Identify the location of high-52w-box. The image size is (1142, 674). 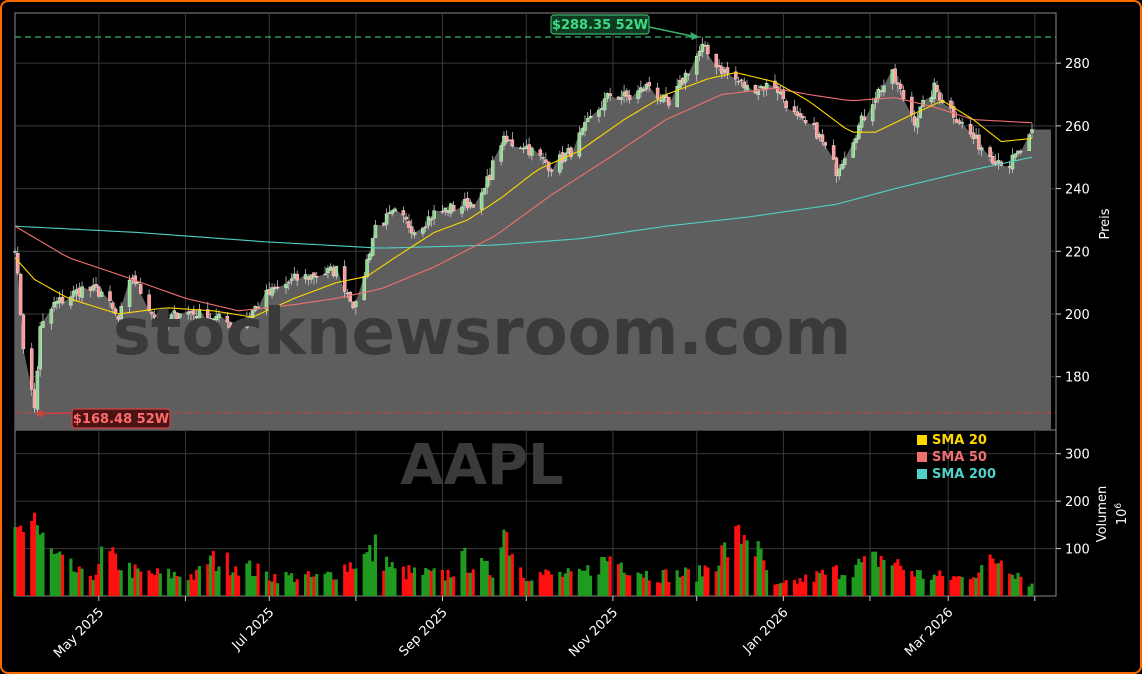
(600, 24).